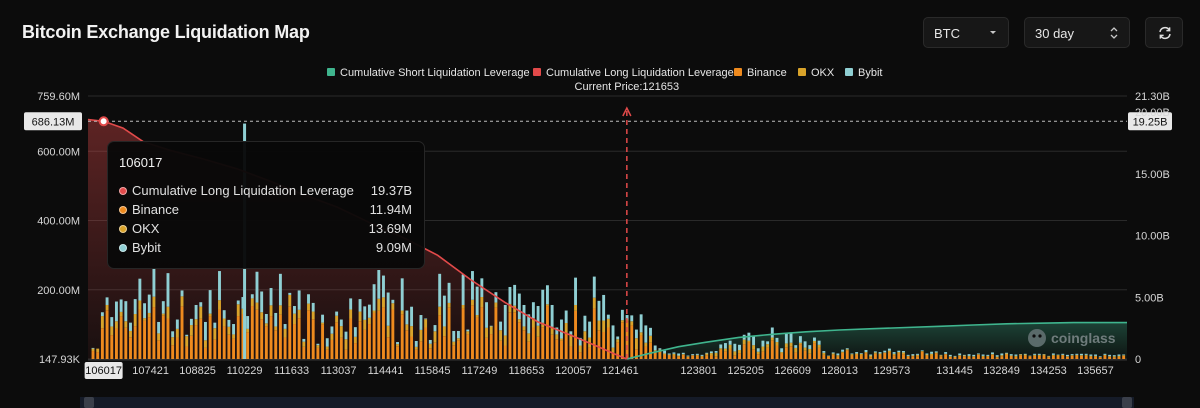  Describe the element at coordinates (89, 402) in the screenshot. I see `zoom-handle-left` at that location.